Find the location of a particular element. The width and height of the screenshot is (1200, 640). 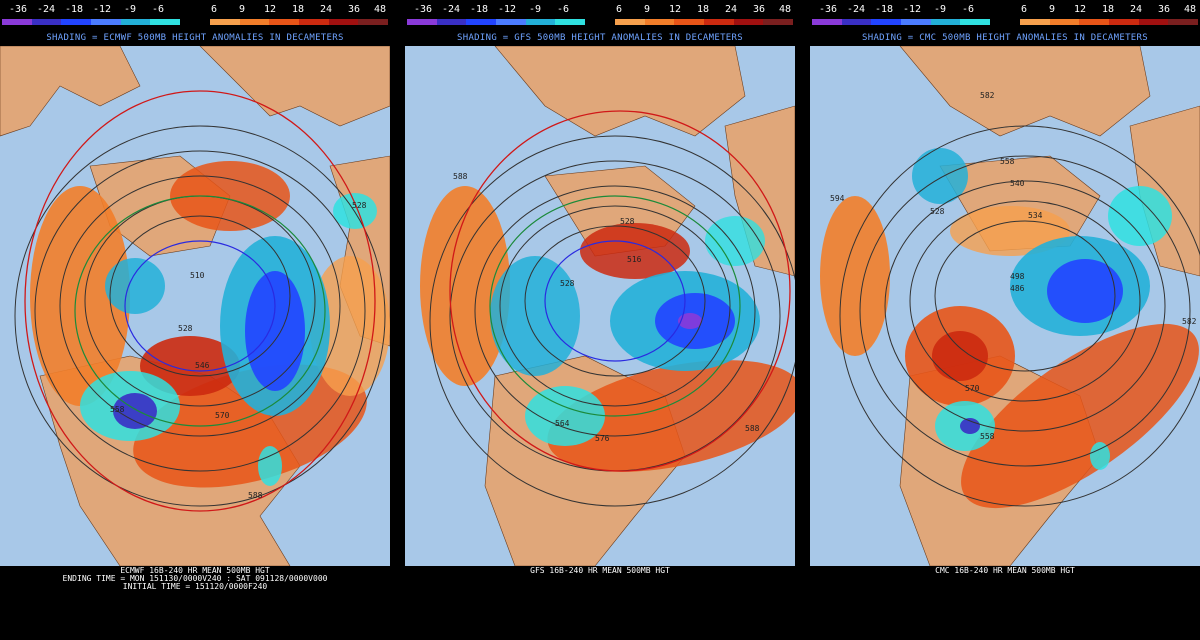

initial-time: INITIAL TIME = 151120/0000F240 is located at coordinates (195, 586).